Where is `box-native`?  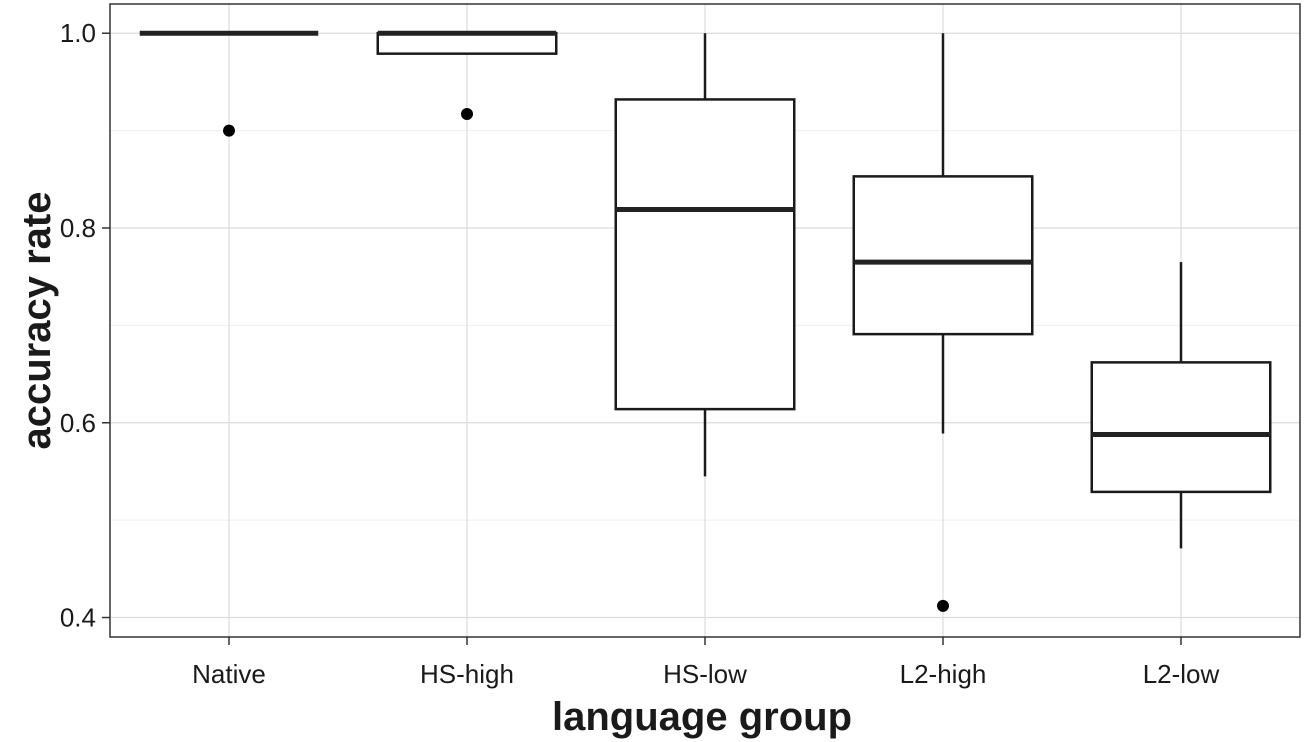 box-native is located at coordinates (229, 83).